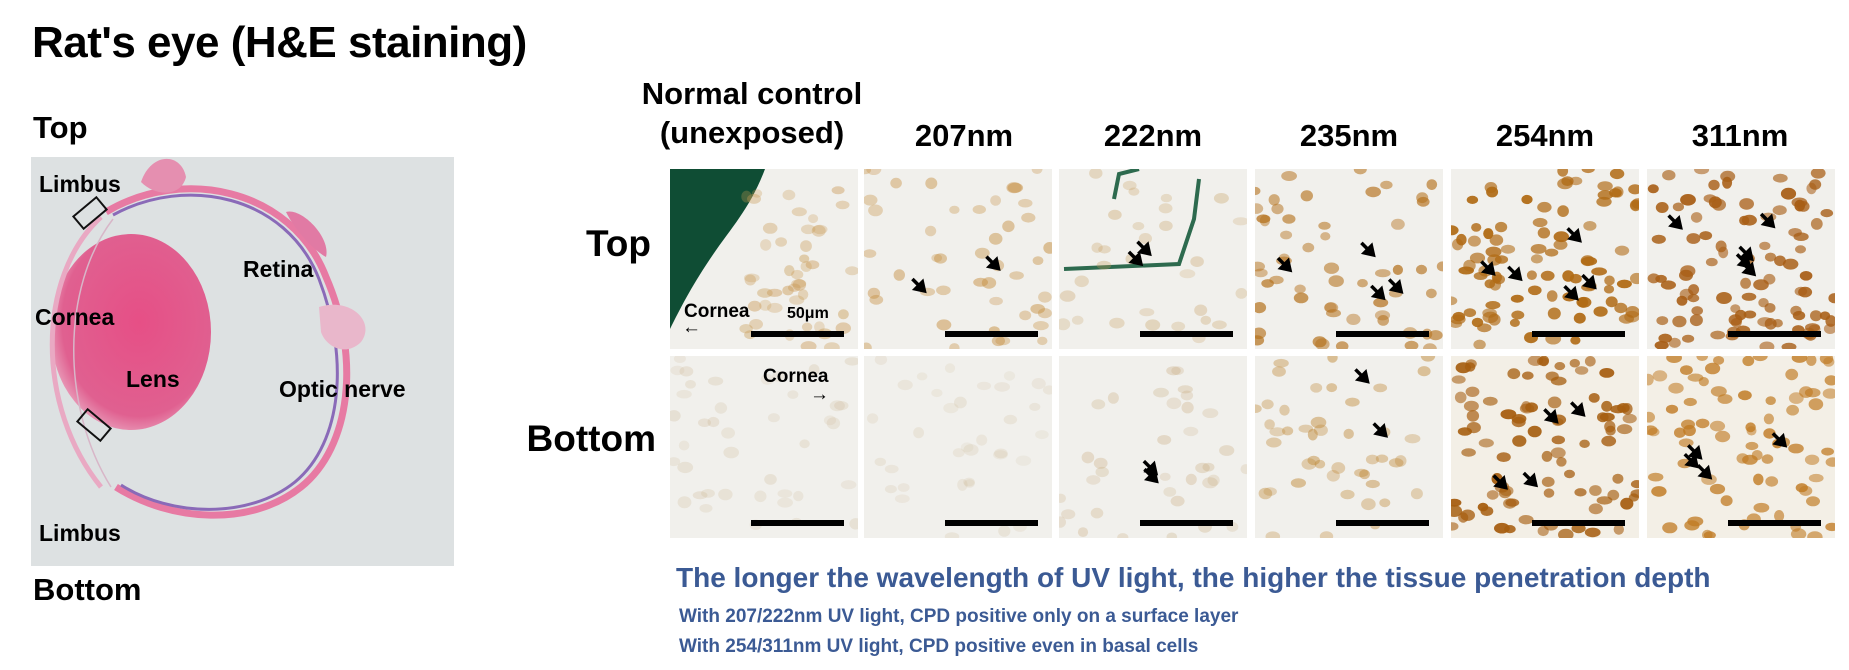 The width and height of the screenshot is (1849, 670). What do you see at coordinates (76, 352) in the screenshot?
I see `cornea-outline` at bounding box center [76, 352].